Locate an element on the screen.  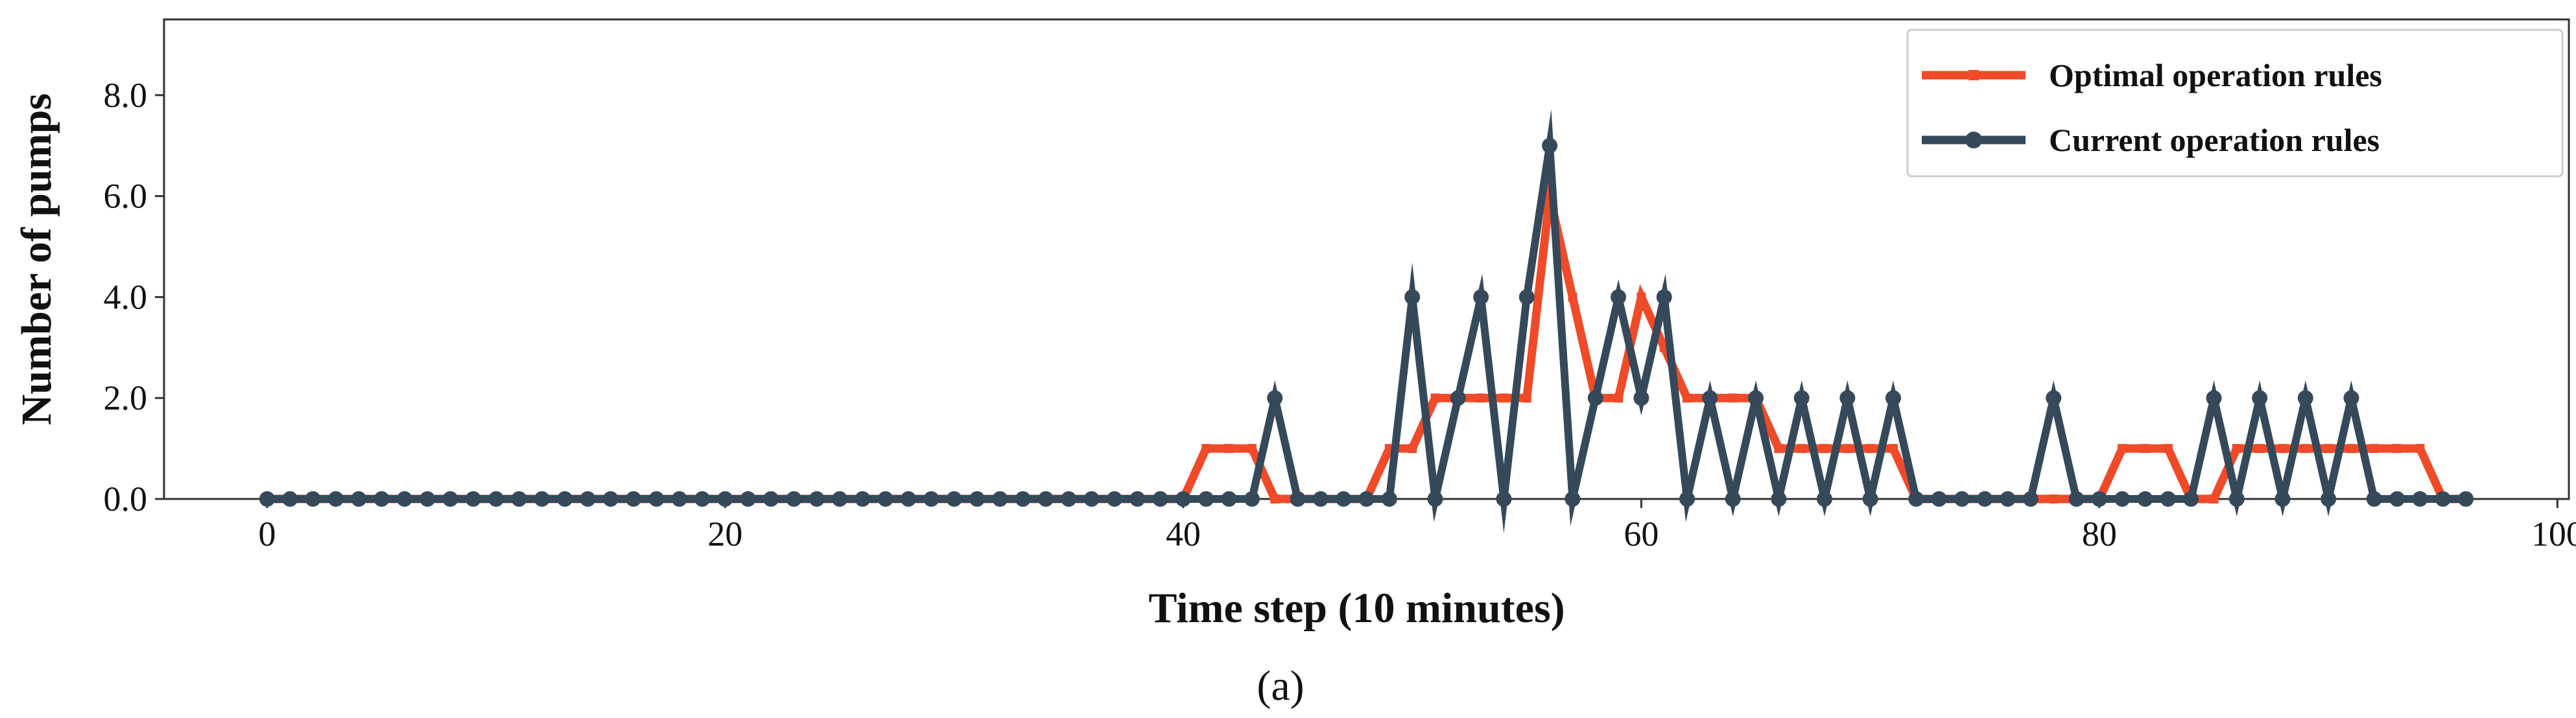
y-tick-label: 4.0 is located at coordinates (126, 296).